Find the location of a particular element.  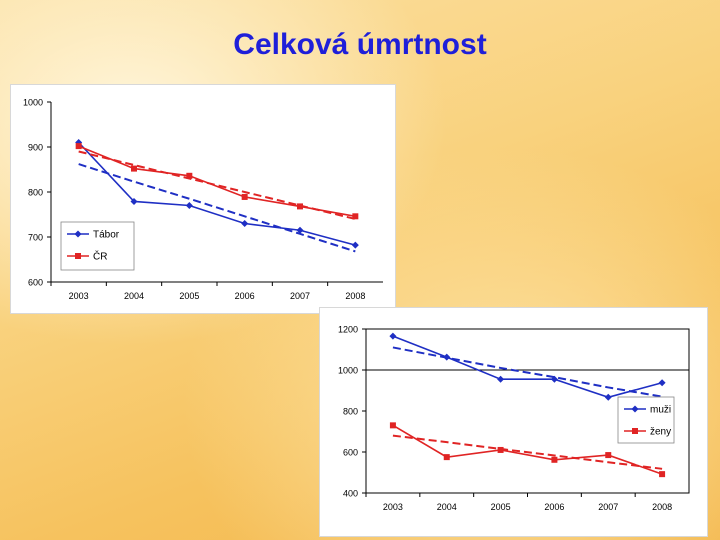

page-title: Celková úmrtnost is located at coordinates (360, 44).